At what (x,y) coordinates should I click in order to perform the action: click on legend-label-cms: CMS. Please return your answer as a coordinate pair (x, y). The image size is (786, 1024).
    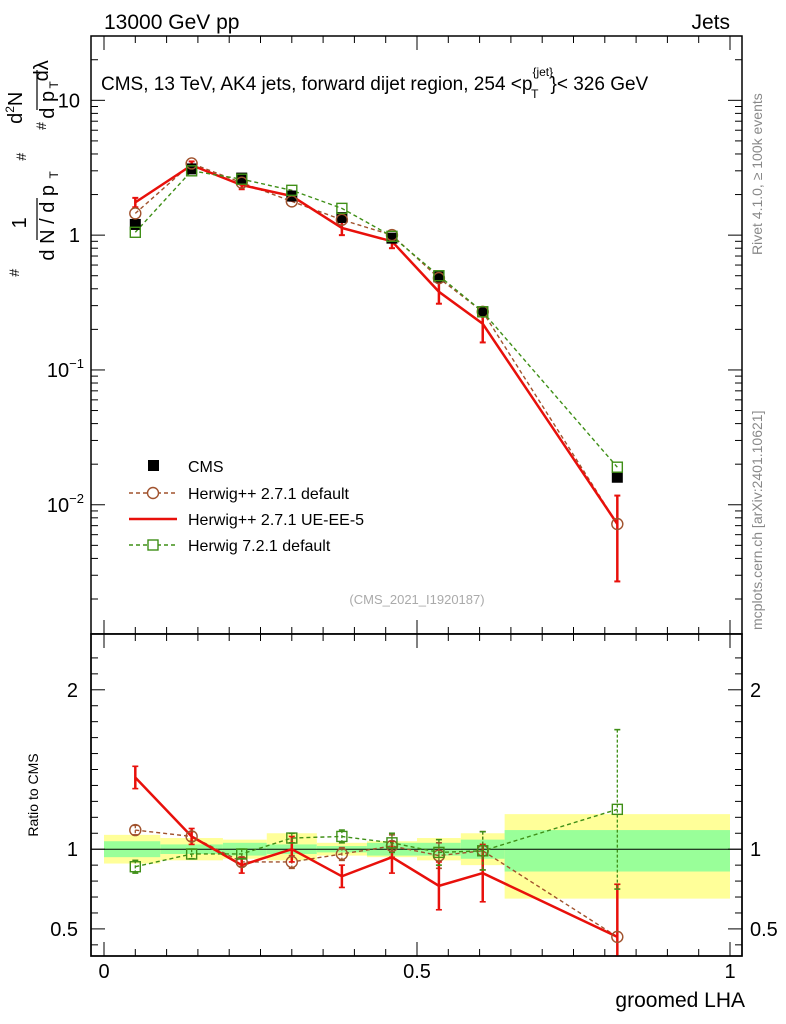
    Looking at the image, I should click on (206, 467).